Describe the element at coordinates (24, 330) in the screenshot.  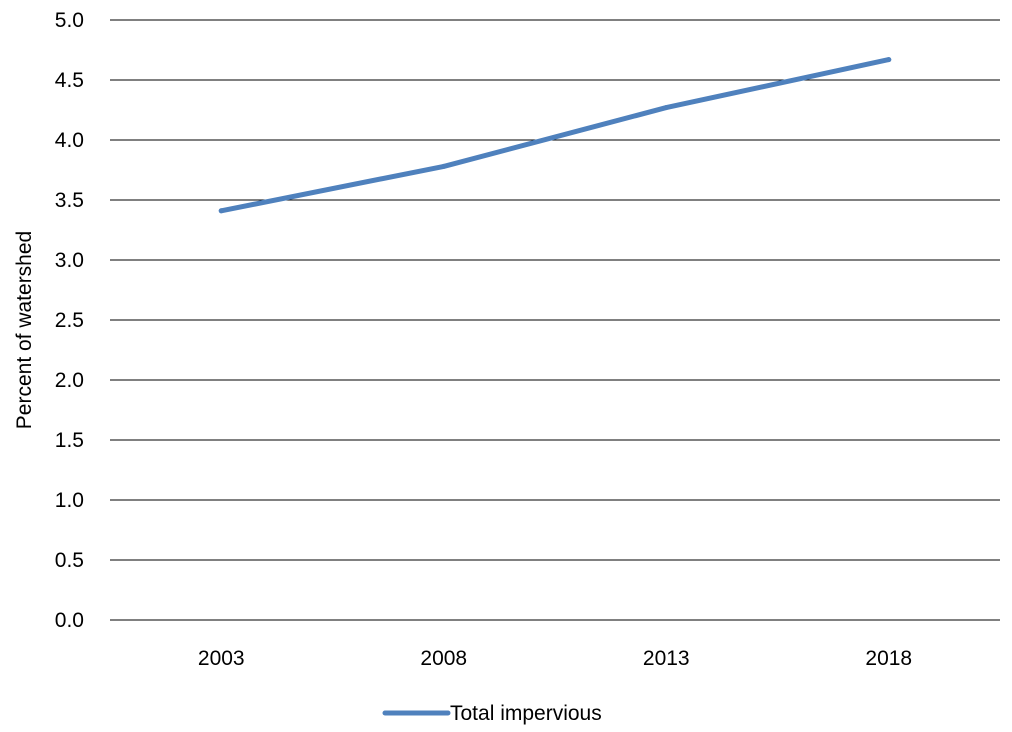
I see `y-axis-title: Percent of watershed` at that location.